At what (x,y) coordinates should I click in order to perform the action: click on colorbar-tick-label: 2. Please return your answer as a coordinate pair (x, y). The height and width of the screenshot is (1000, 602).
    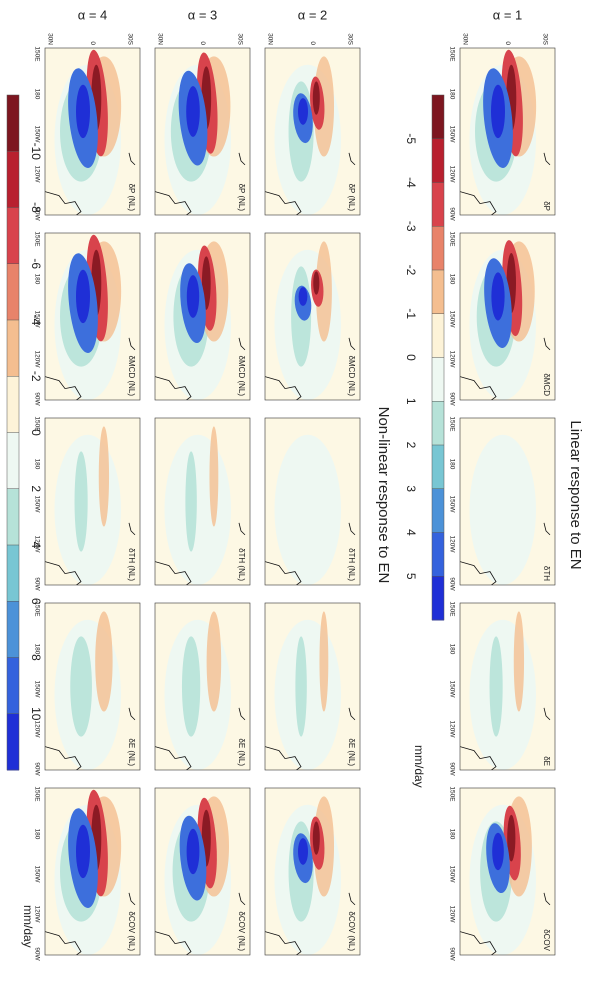
    Looking at the image, I should click on (411, 445).